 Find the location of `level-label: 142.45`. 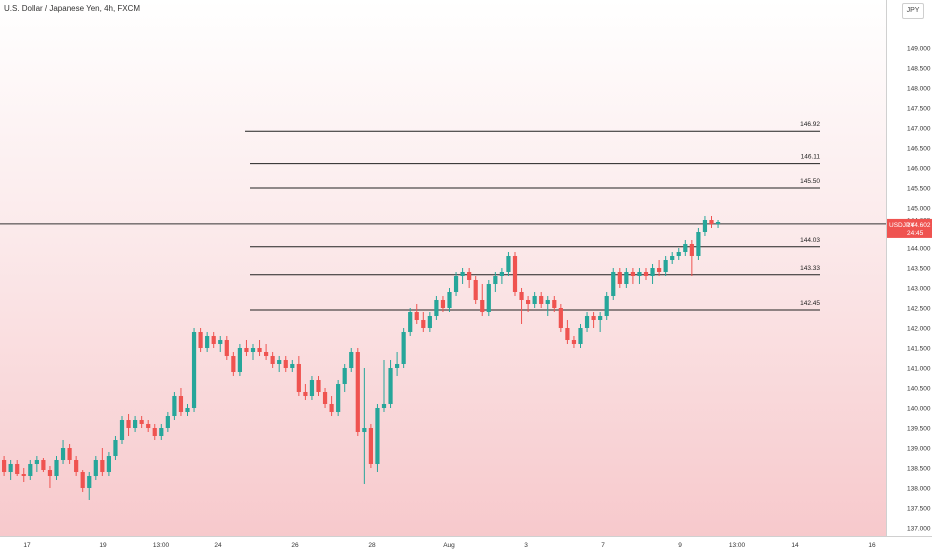

level-label: 142.45 is located at coordinates (810, 303).